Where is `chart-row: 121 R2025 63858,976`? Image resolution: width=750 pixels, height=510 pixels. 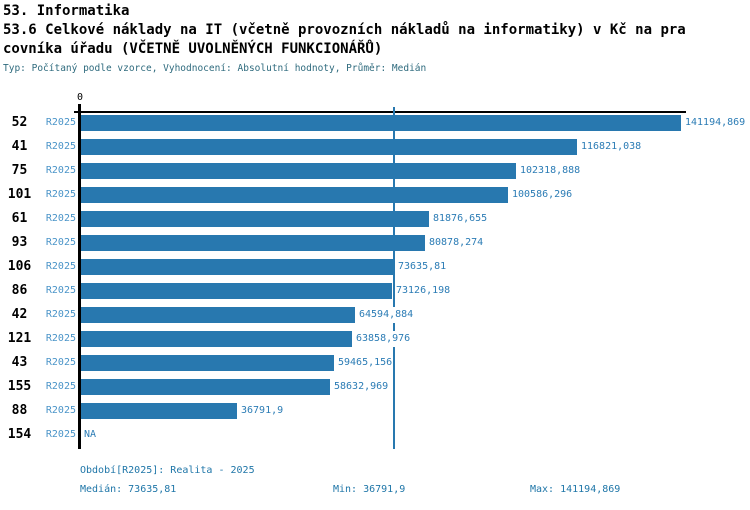
chart-row: 121 R2025 63858,976 is located at coordinates (375, 339).